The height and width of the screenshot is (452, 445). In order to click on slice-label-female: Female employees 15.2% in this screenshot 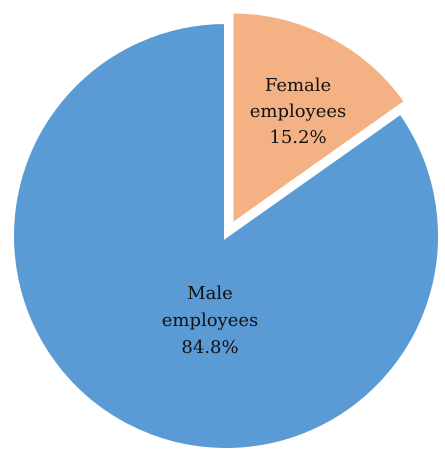, I will do `click(298, 111)`.